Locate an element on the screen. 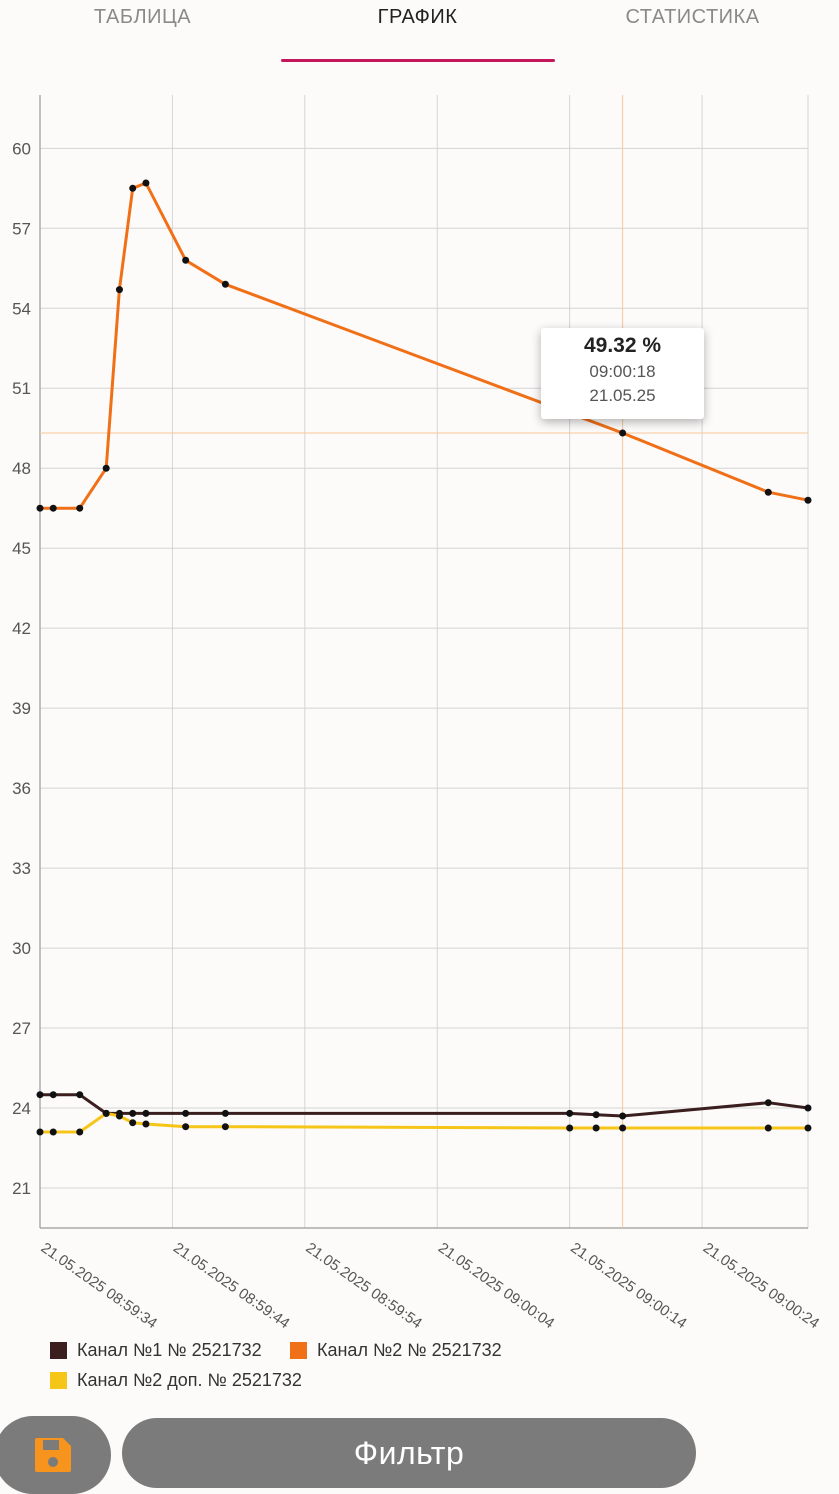 This screenshot has height=1494, width=839. legend-label: Канал №2 доп. № 2521732 is located at coordinates (189, 1380).